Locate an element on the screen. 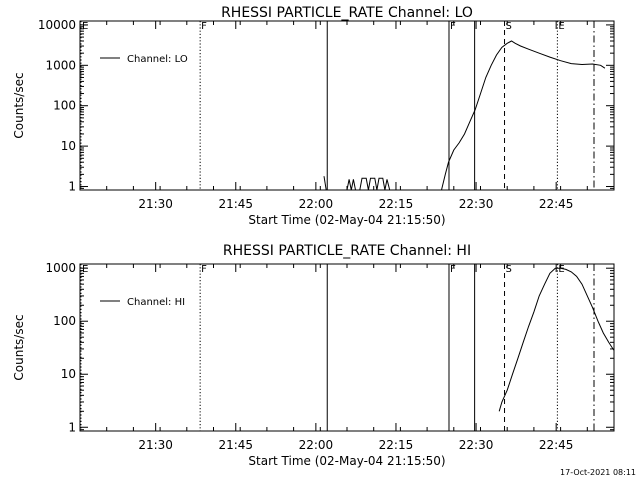 Image resolution: width=640 pixels, height=485 pixels. y-tick-label: 10000 is located at coordinates (57, 25).